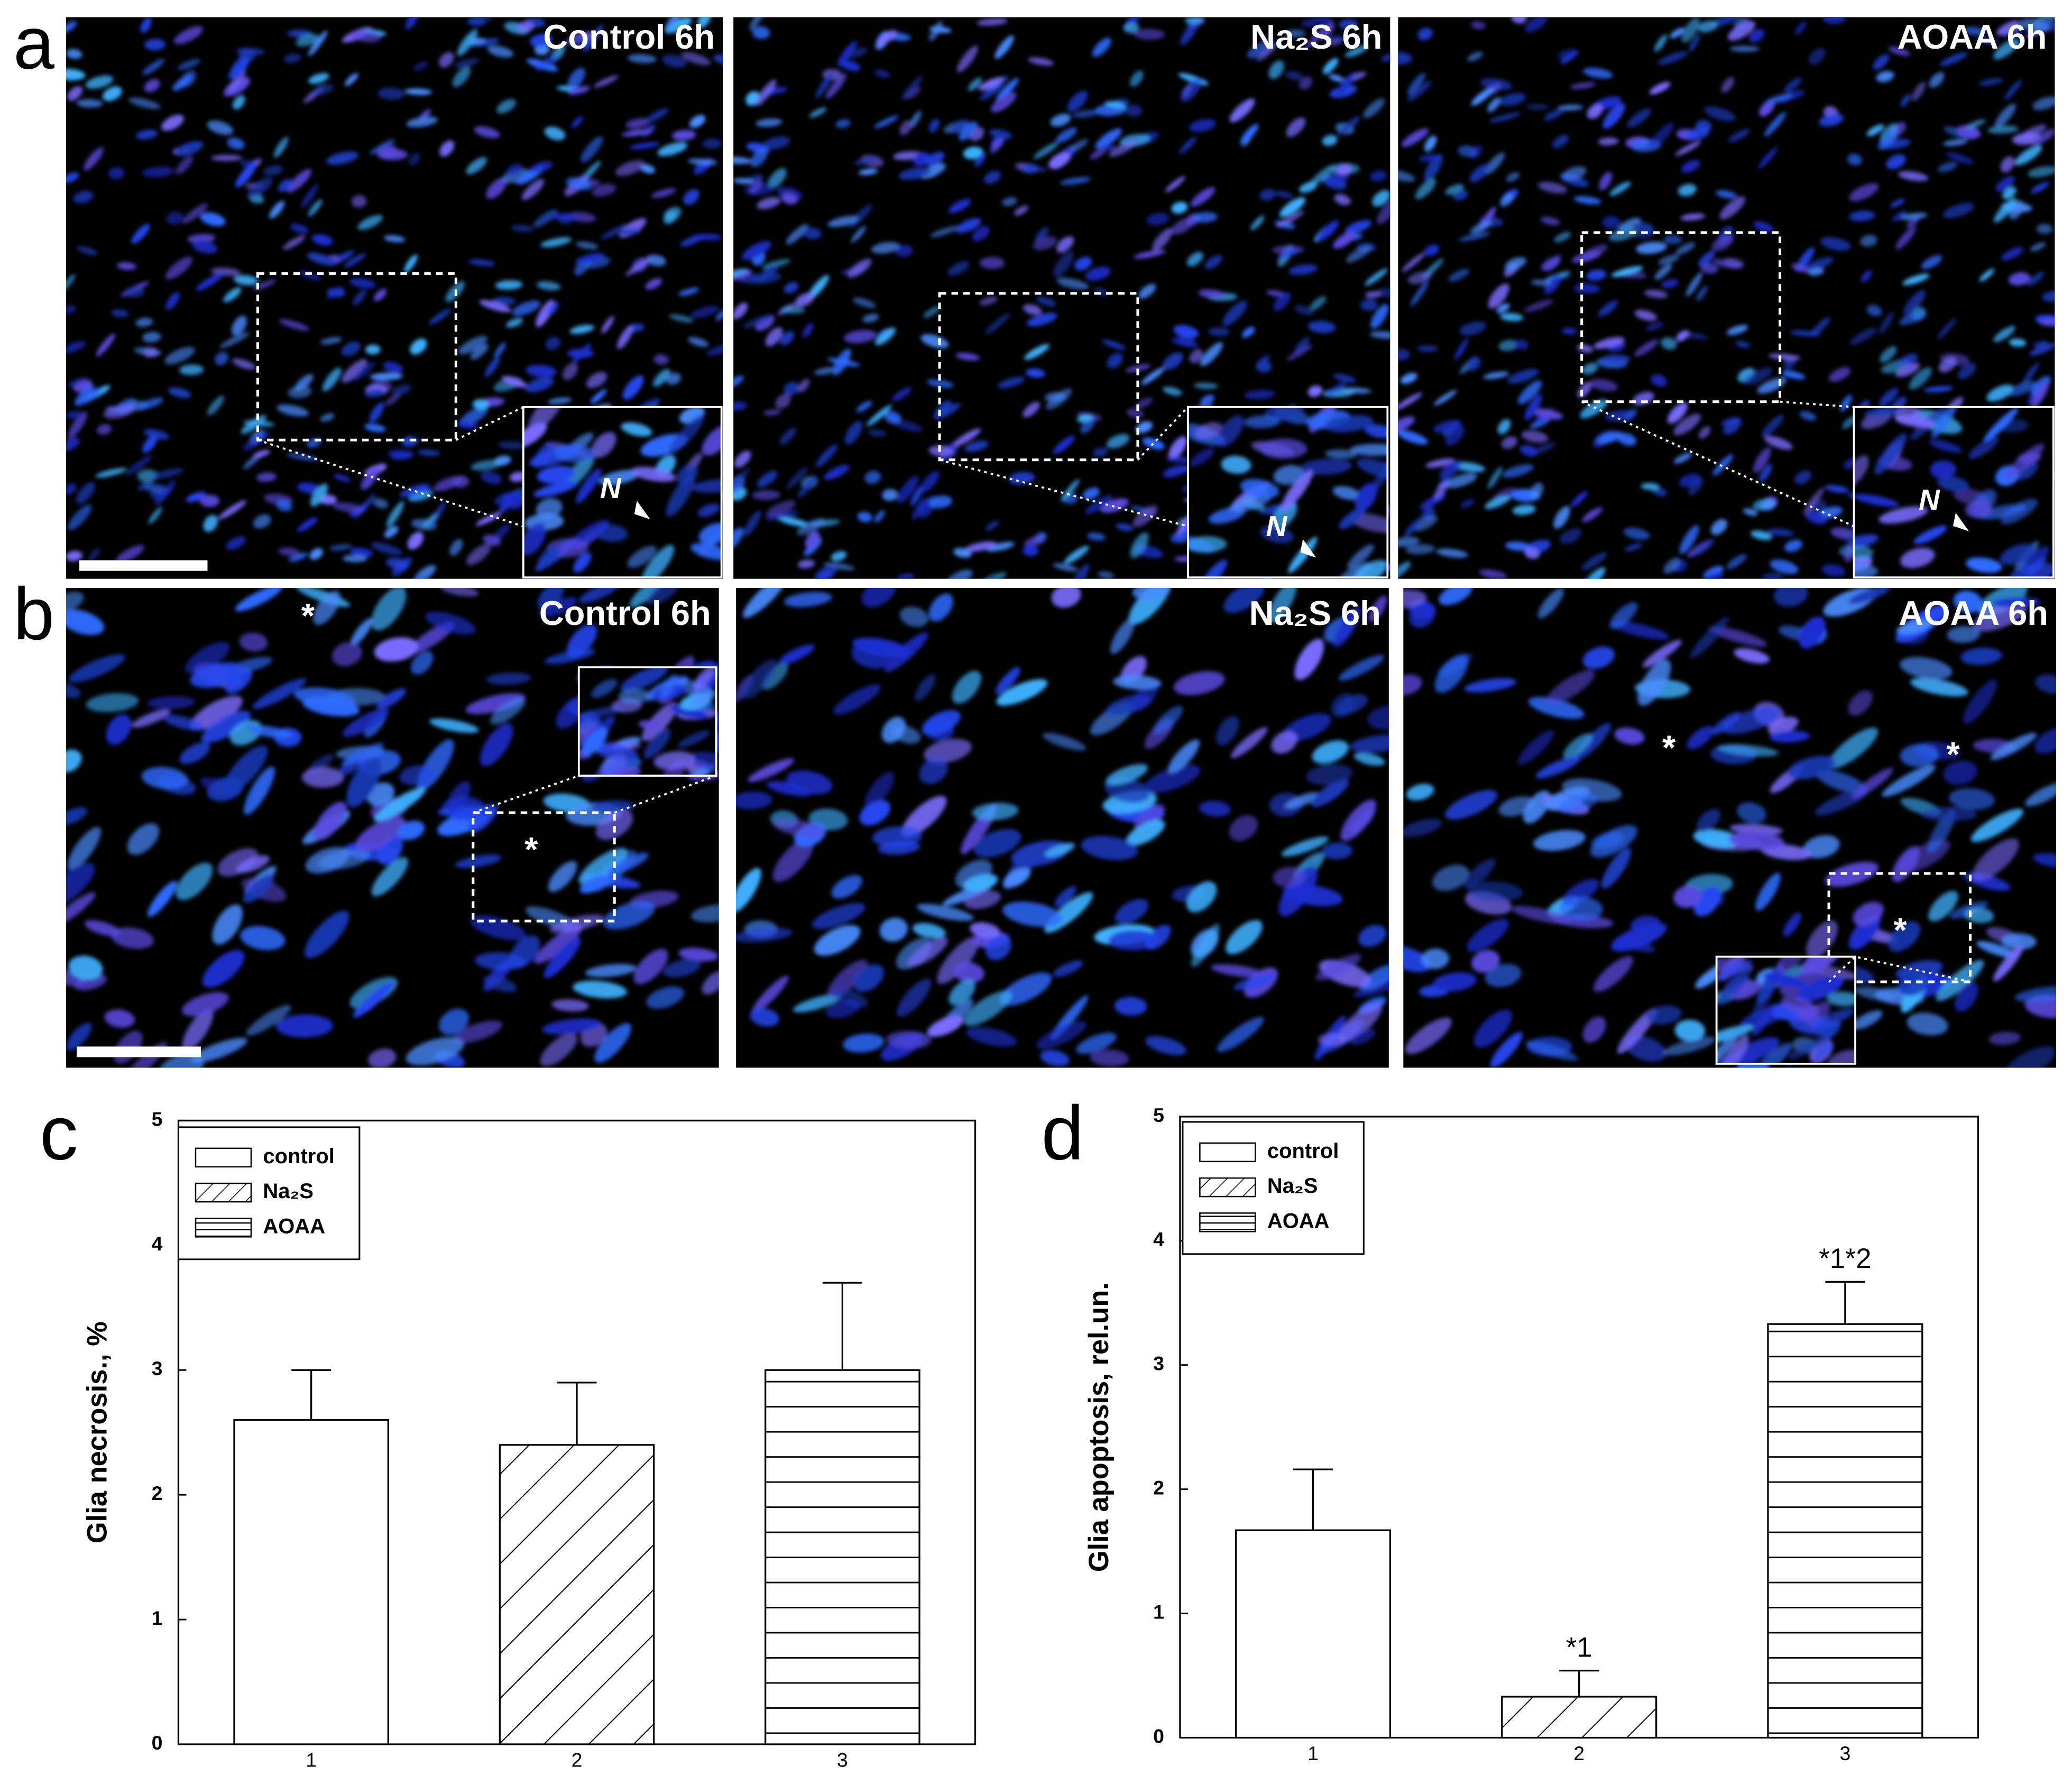 This screenshot has height=1776, width=2072. Describe the element at coordinates (611, 488) in the screenshot. I see `nucleus-label: N` at that location.